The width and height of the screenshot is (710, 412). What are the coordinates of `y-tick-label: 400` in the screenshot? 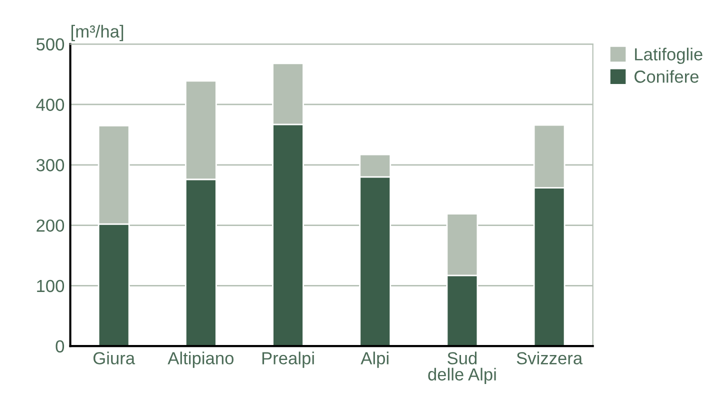 It's located at (50, 104).